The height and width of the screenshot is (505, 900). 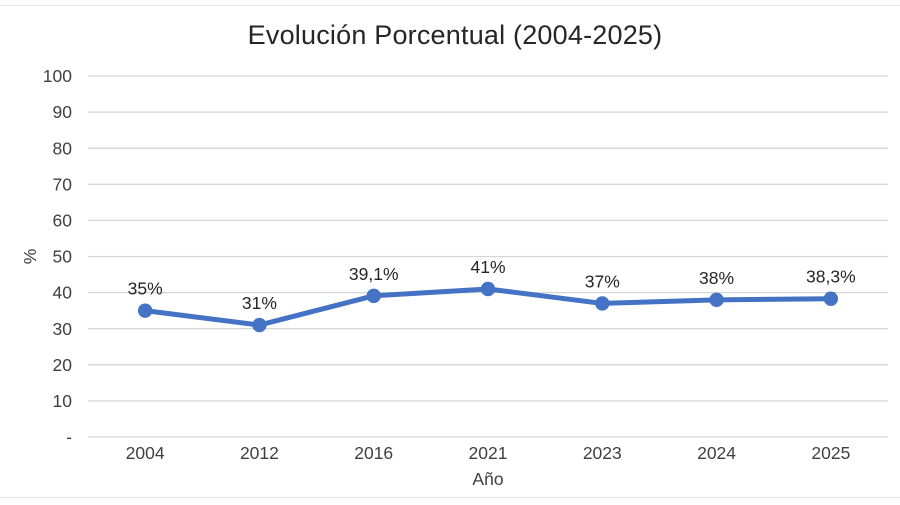 I want to click on x-axis-title: Año, so click(x=487, y=479).